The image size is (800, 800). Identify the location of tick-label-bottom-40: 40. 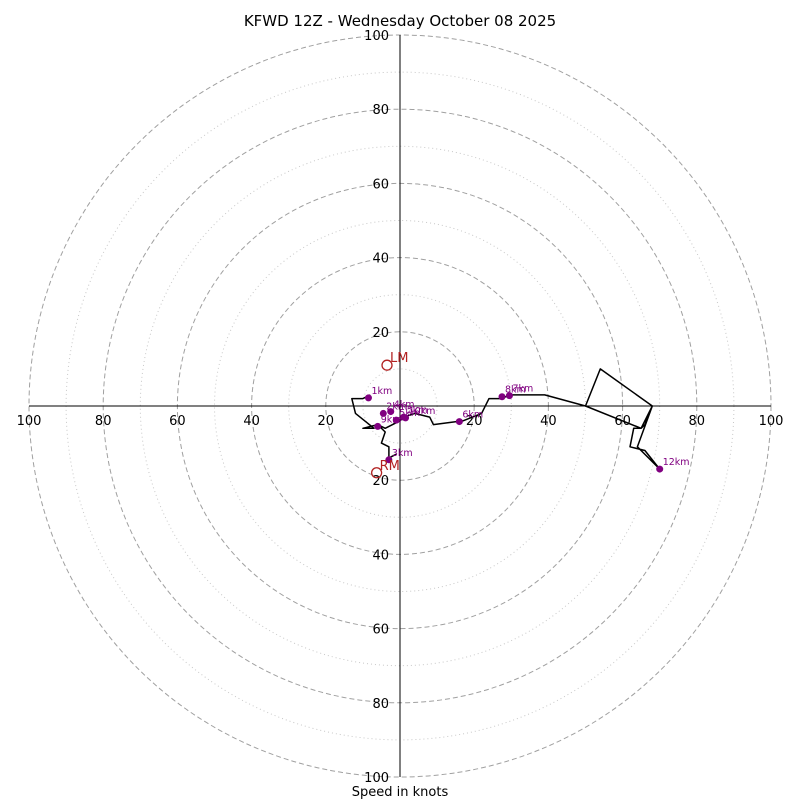
(380, 555).